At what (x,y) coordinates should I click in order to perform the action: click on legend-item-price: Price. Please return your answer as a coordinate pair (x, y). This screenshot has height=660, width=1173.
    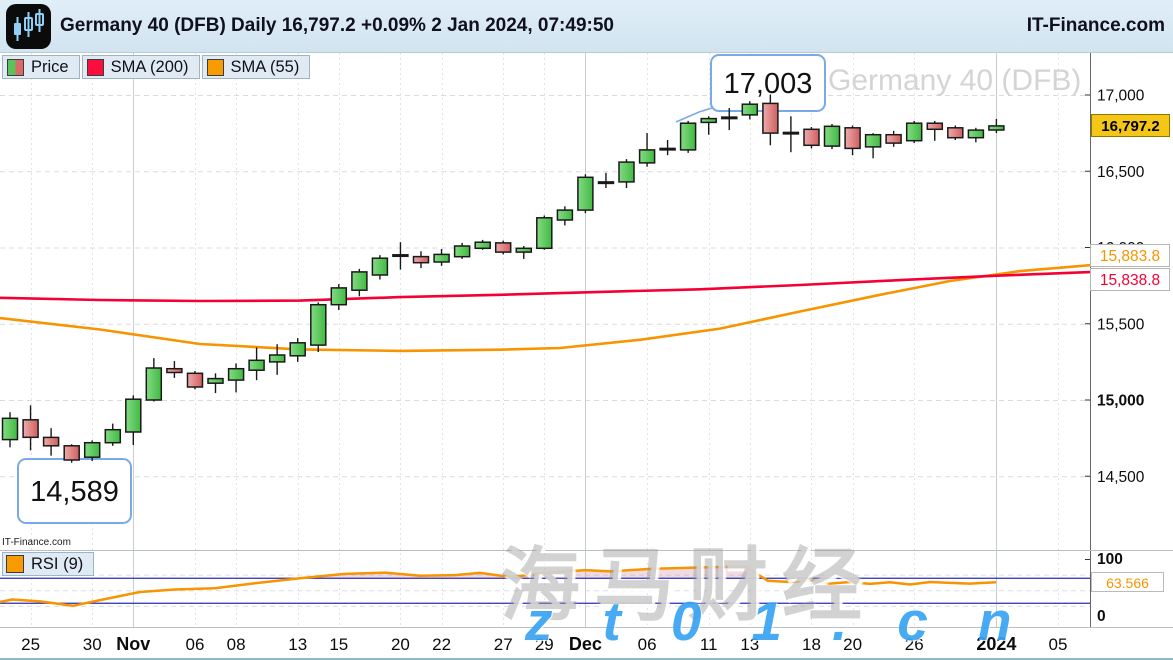
    Looking at the image, I should click on (41, 67).